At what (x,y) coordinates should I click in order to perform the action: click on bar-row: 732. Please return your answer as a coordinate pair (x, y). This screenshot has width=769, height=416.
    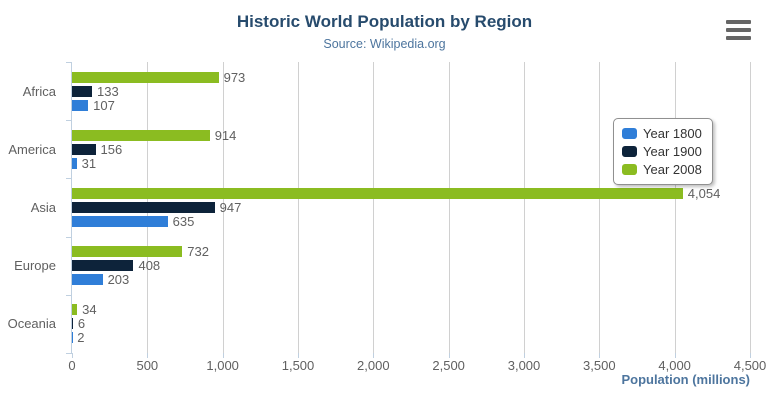
    Looking at the image, I should click on (411, 252).